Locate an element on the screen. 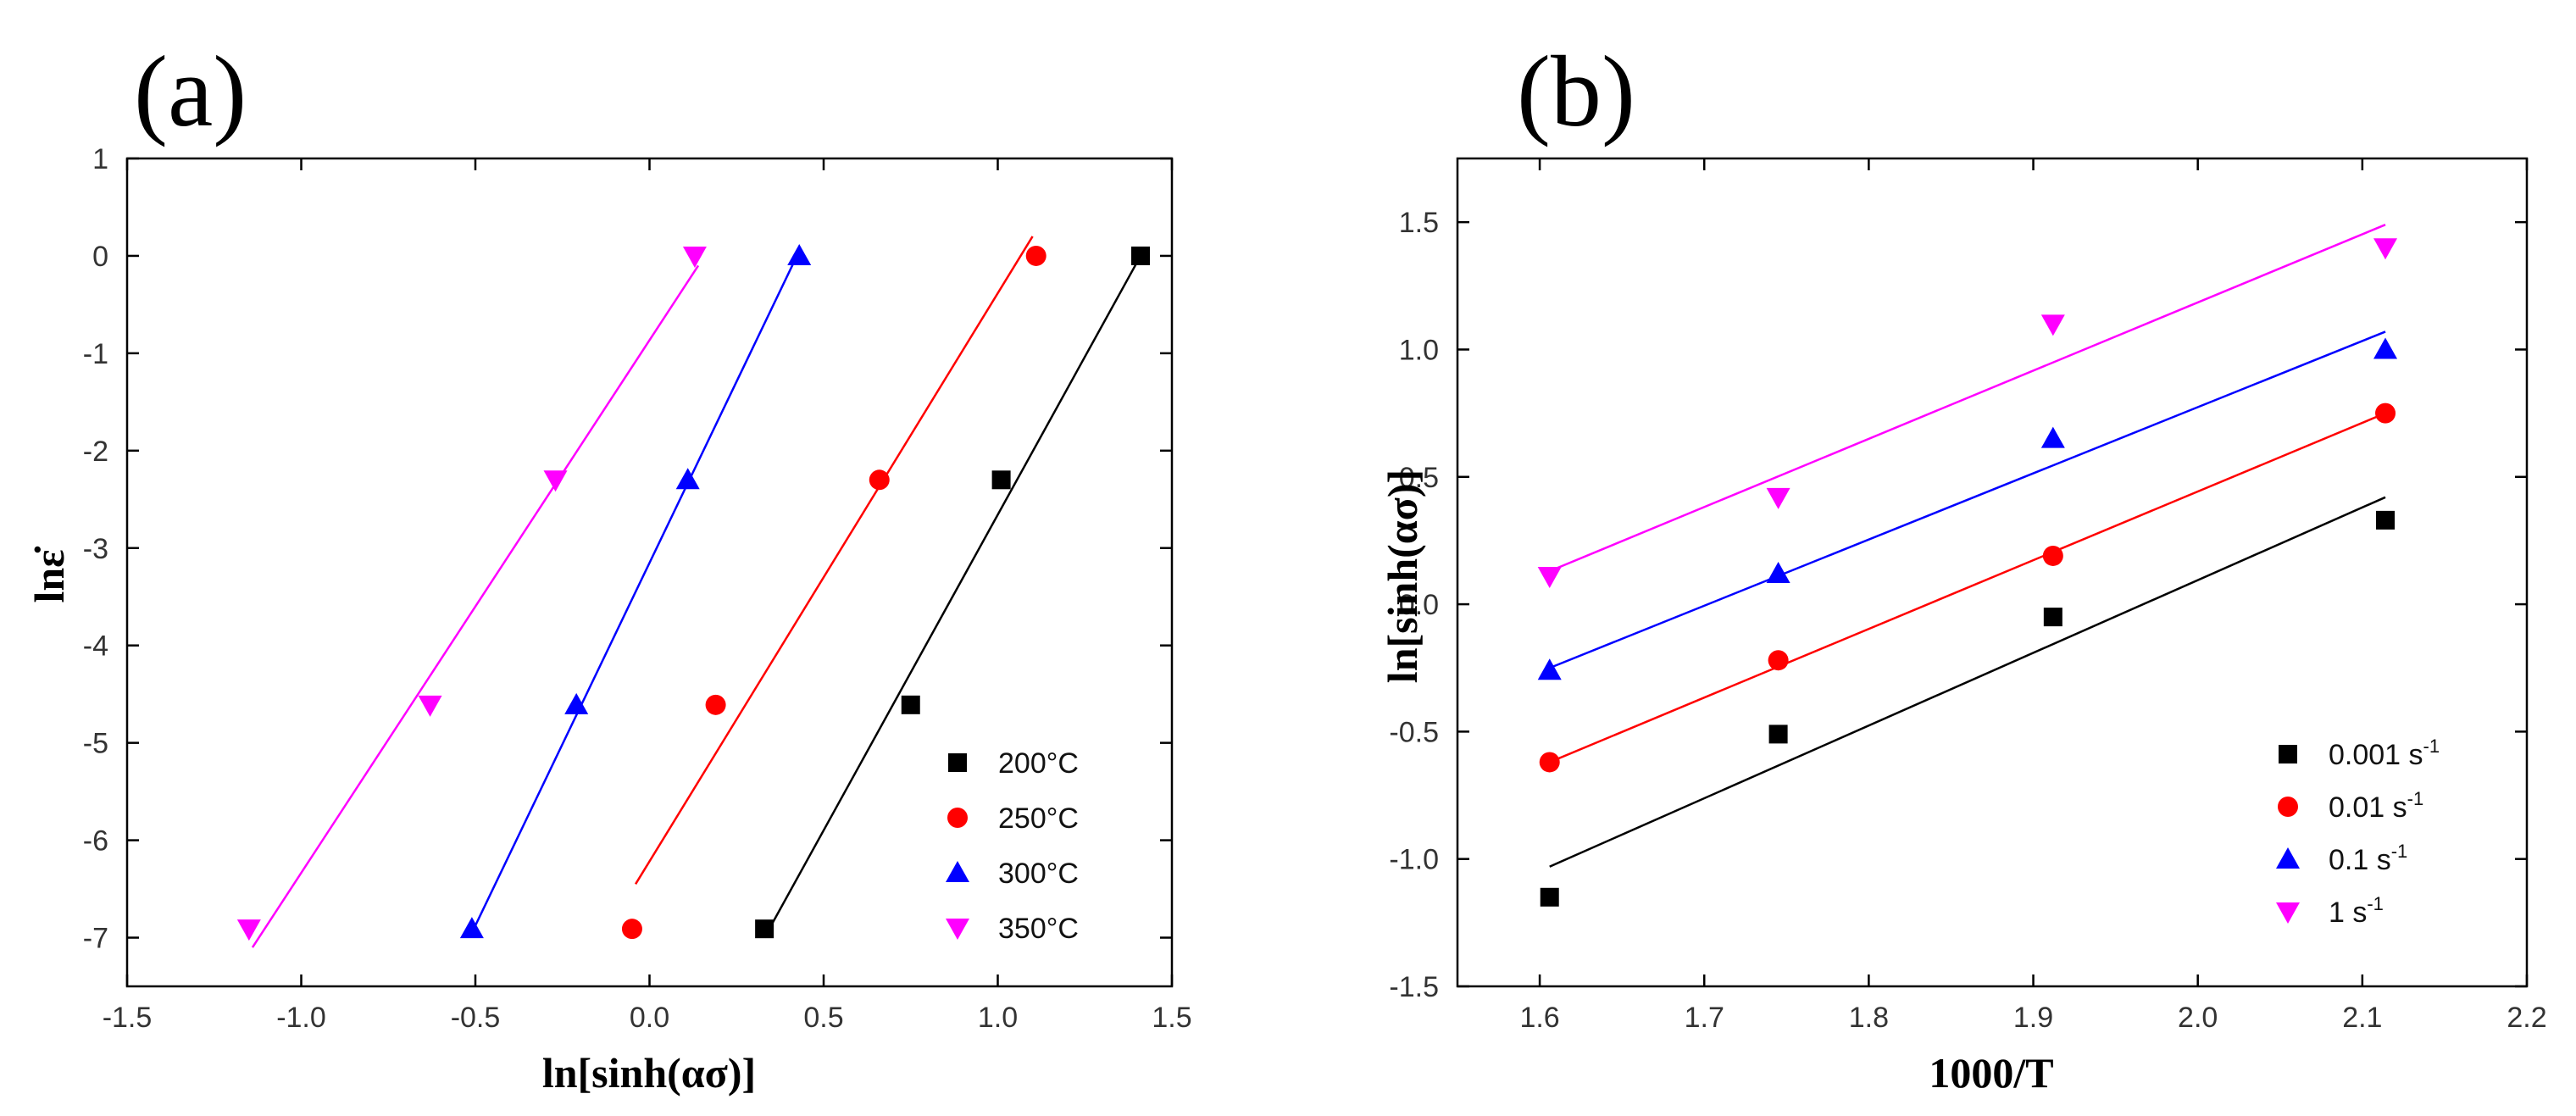  panel-a-y-tick-label: -4 is located at coordinates (95, 647).